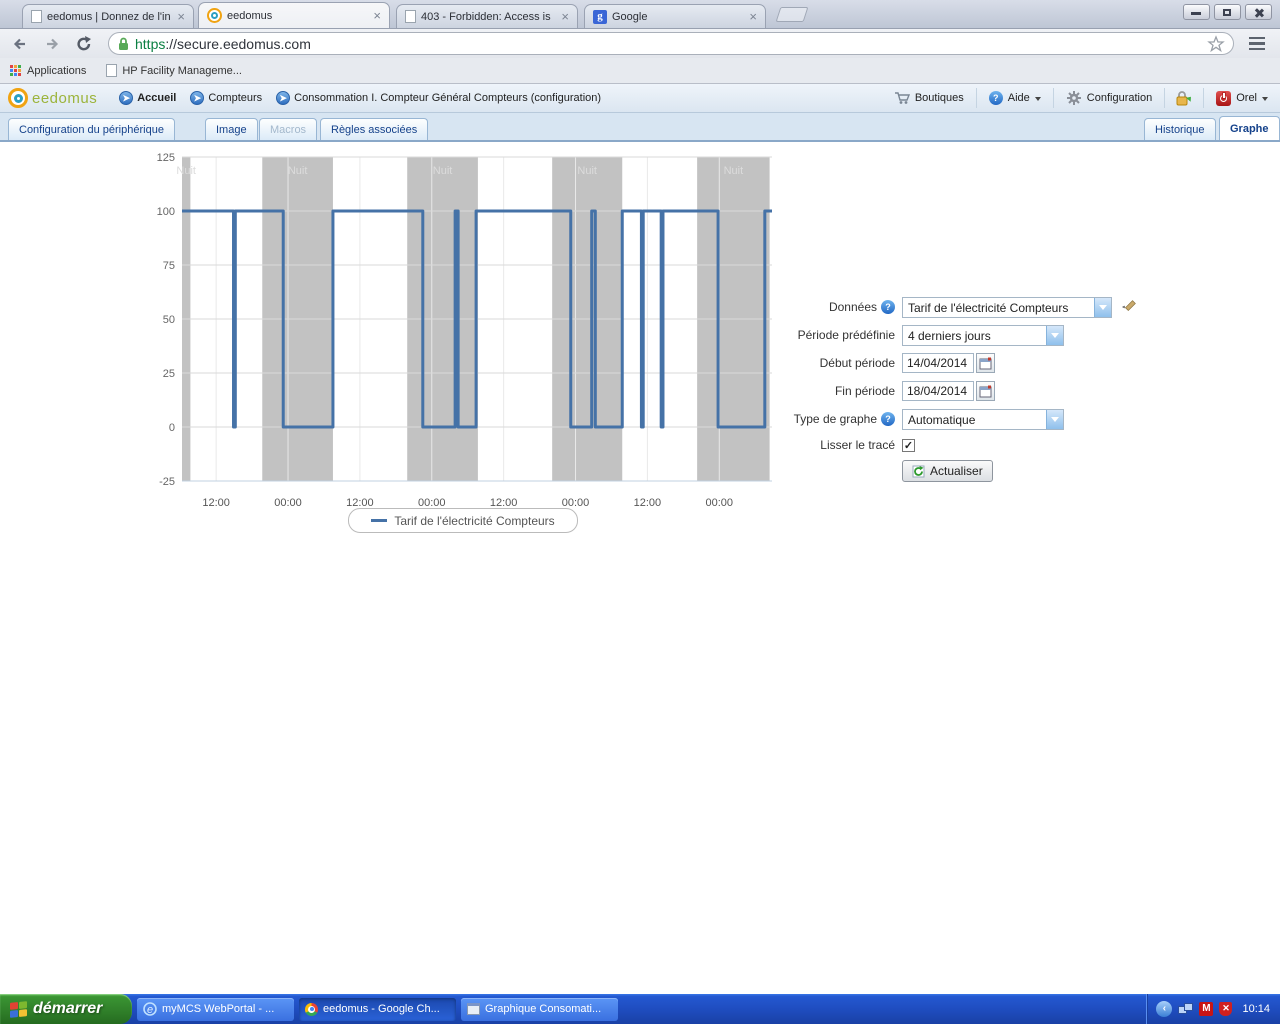 Image resolution: width=1280 pixels, height=1024 pixels. What do you see at coordinates (150, 43) in the screenshot?
I see `url-scheme: https` at bounding box center [150, 43].